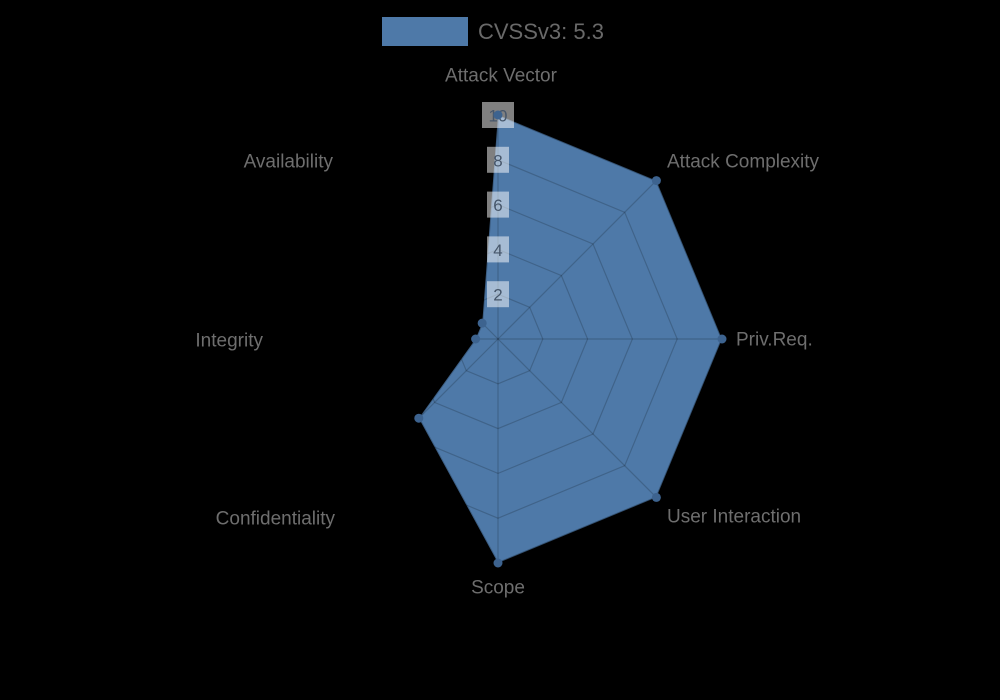  I want to click on axis-label-availability: Availability, so click(289, 162).